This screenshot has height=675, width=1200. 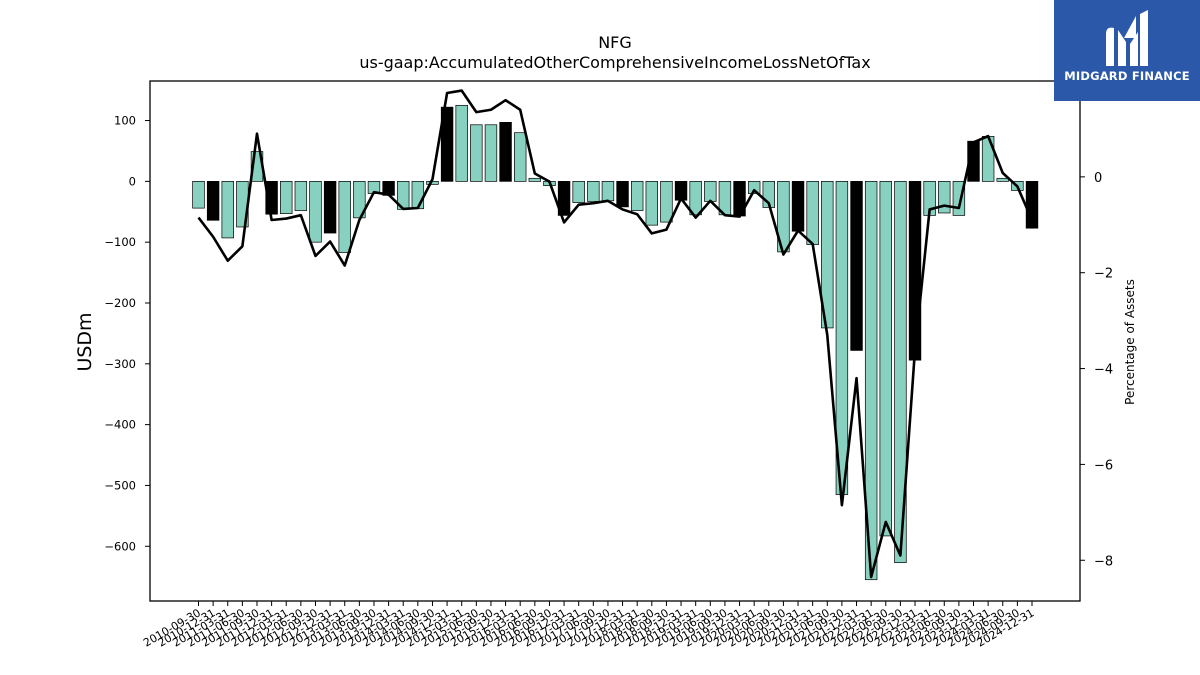 I want to click on y-tick-label: −200, so click(x=120, y=303).